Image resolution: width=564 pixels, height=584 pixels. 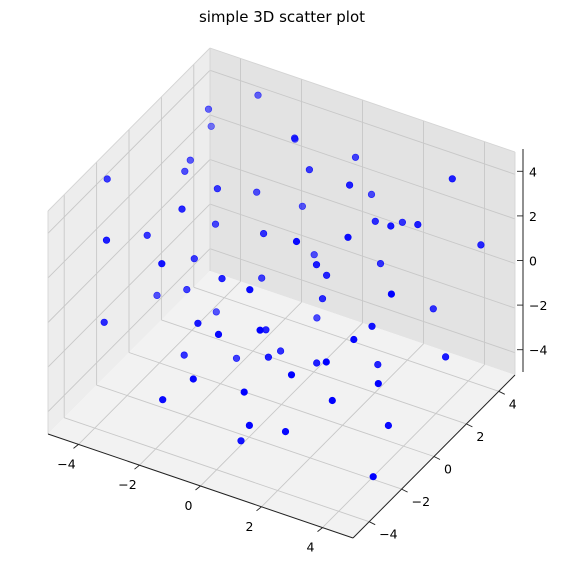 I want to click on z-tick-label: −4, so click(x=538, y=350).